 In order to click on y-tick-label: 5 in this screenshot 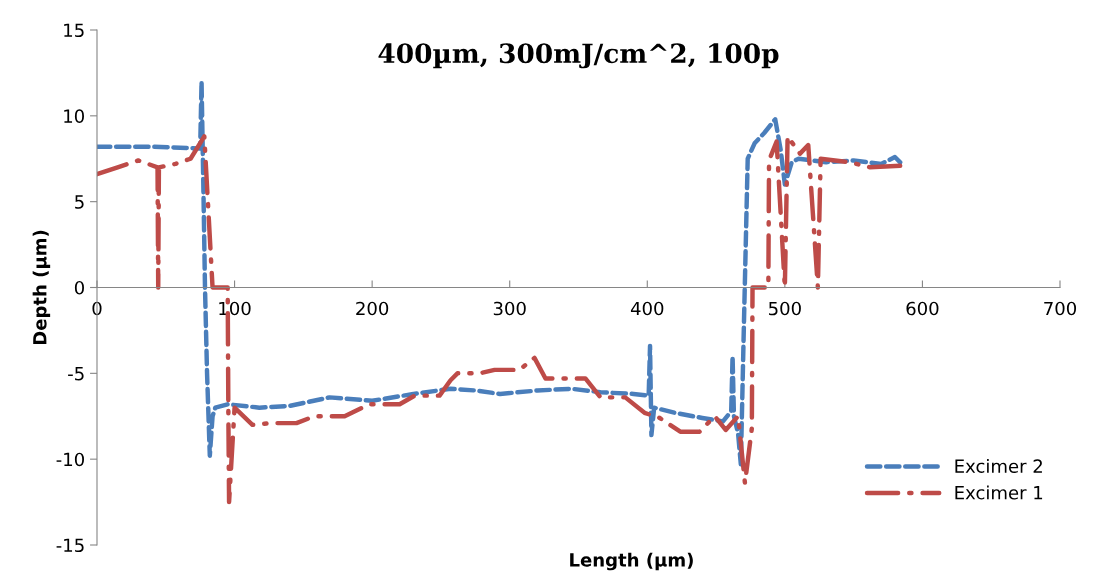, I will do `click(79, 202)`.